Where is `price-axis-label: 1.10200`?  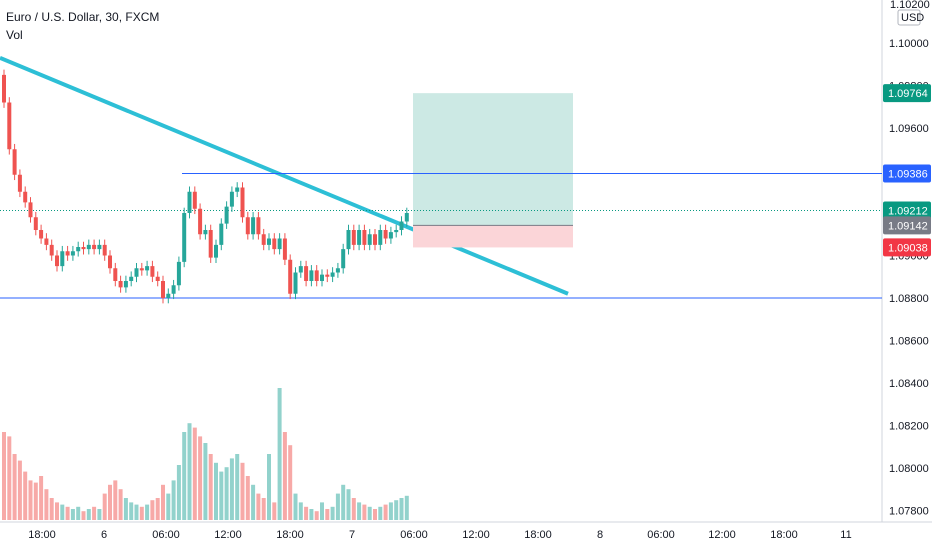 price-axis-label: 1.10200 is located at coordinates (910, 5).